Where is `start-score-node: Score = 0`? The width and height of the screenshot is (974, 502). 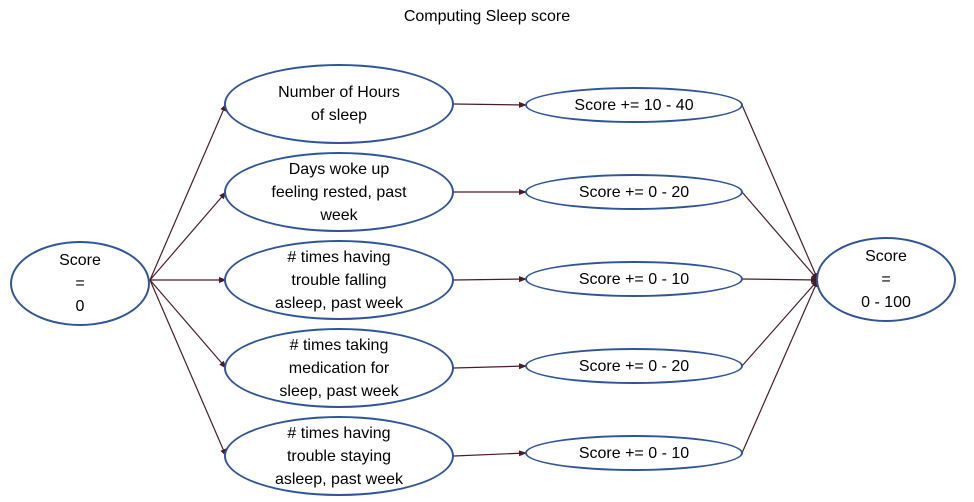
start-score-node: Score = 0 is located at coordinates (80, 283).